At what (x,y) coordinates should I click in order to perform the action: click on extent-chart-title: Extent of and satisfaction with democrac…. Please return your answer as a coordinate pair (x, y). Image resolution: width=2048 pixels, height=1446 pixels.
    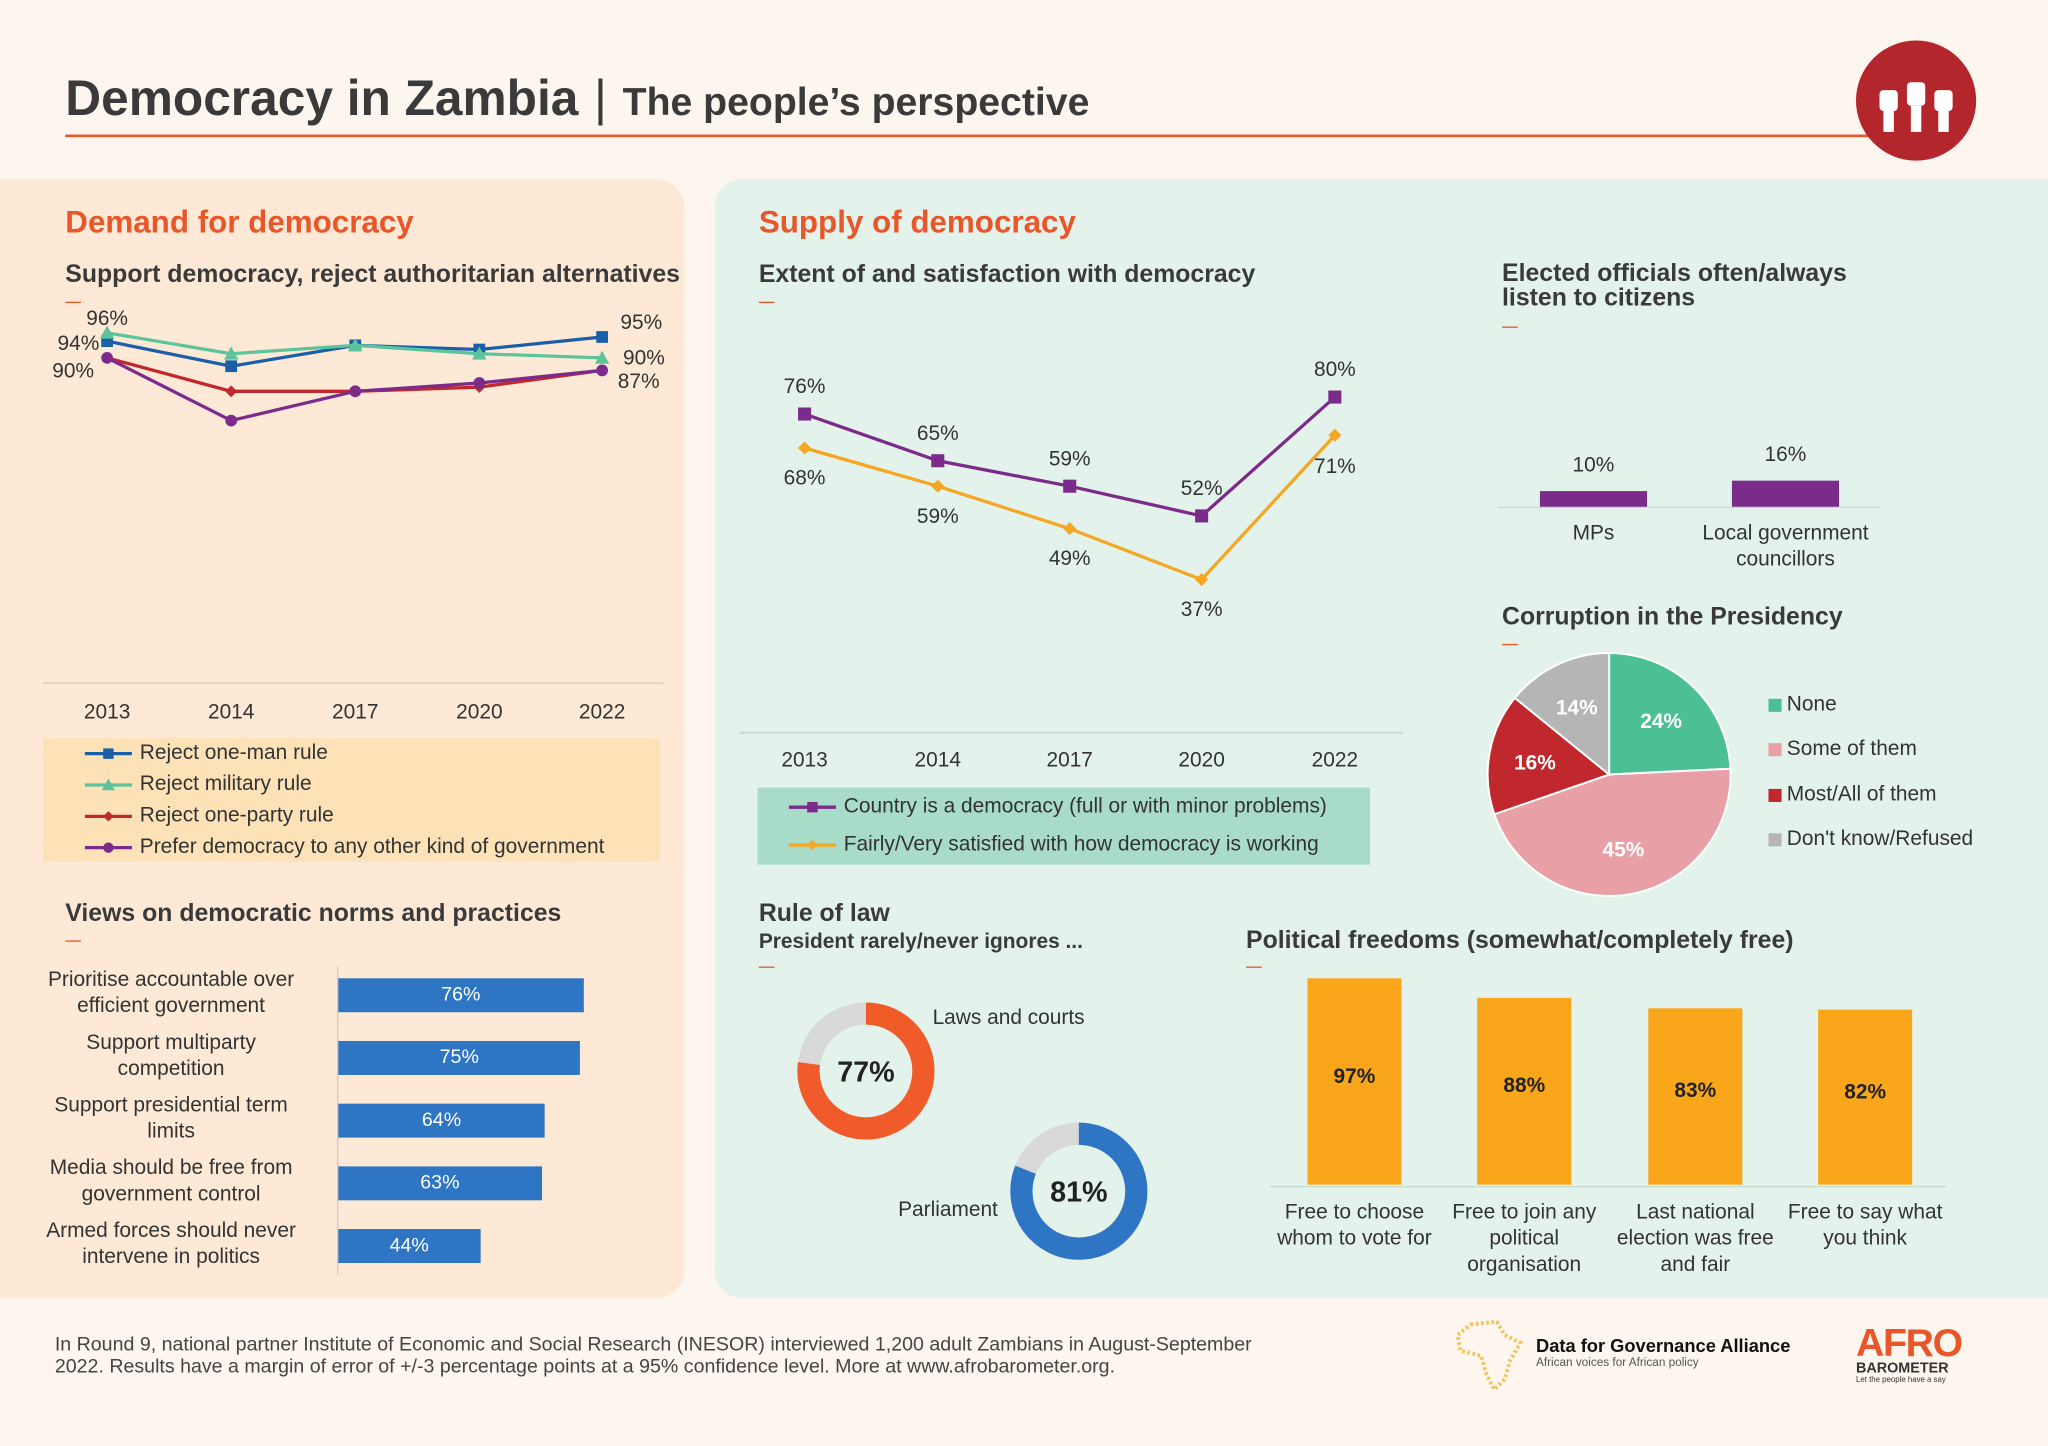
    Looking at the image, I should click on (1007, 275).